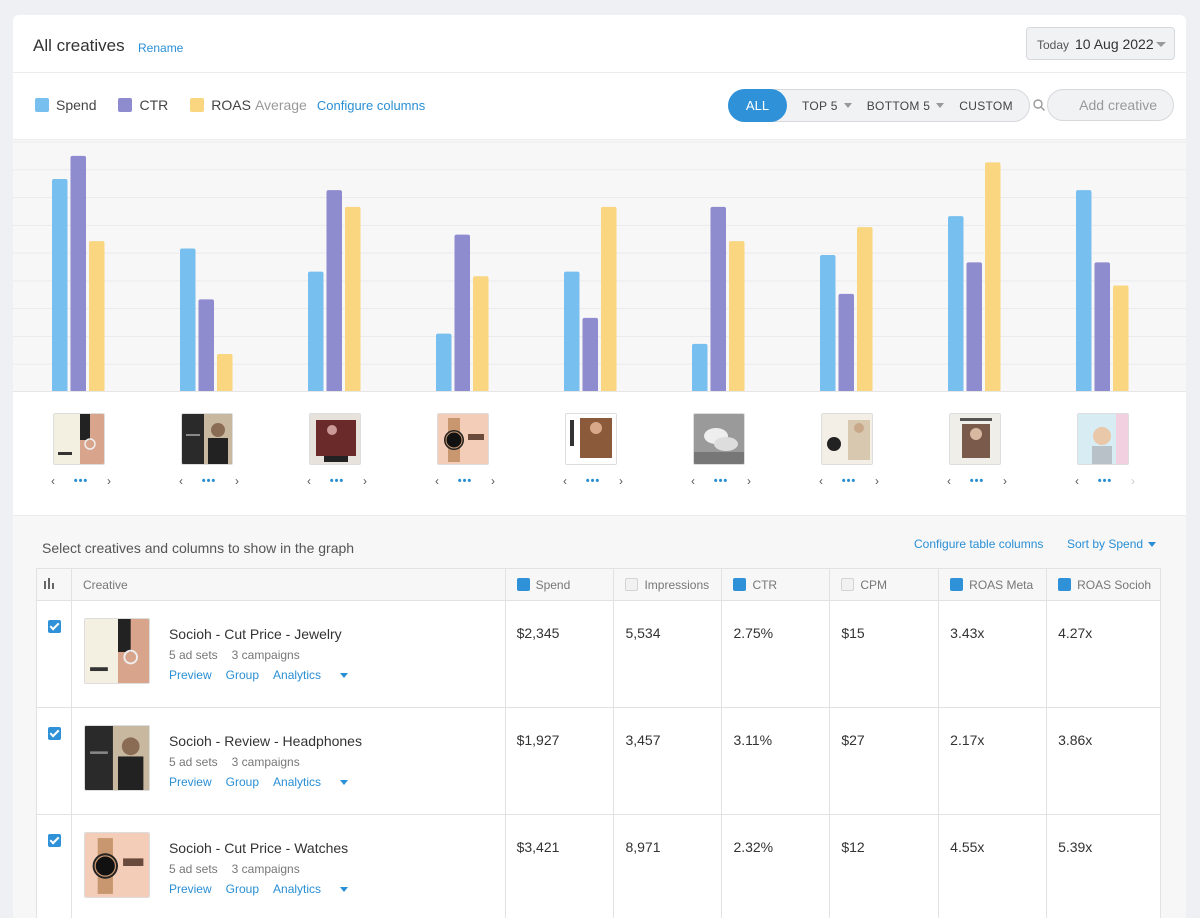 Image resolution: width=1200 pixels, height=918 pixels. Describe the element at coordinates (993, 866) in the screenshot. I see `roas-meta-cell: 4.55x` at that location.